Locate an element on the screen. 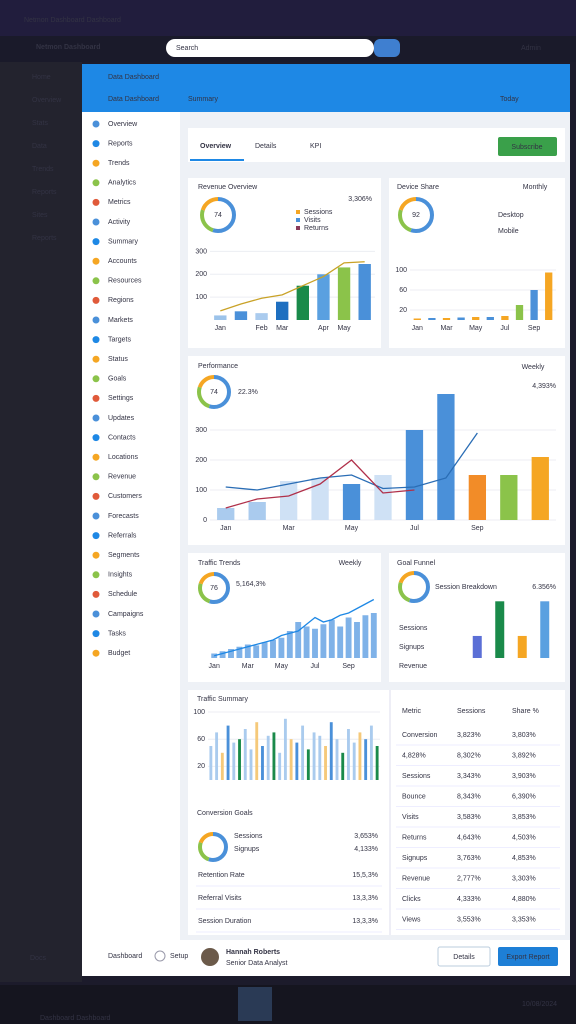 This screenshot has height=1024, width=576. nav-item: Trends is located at coordinates (43, 169).